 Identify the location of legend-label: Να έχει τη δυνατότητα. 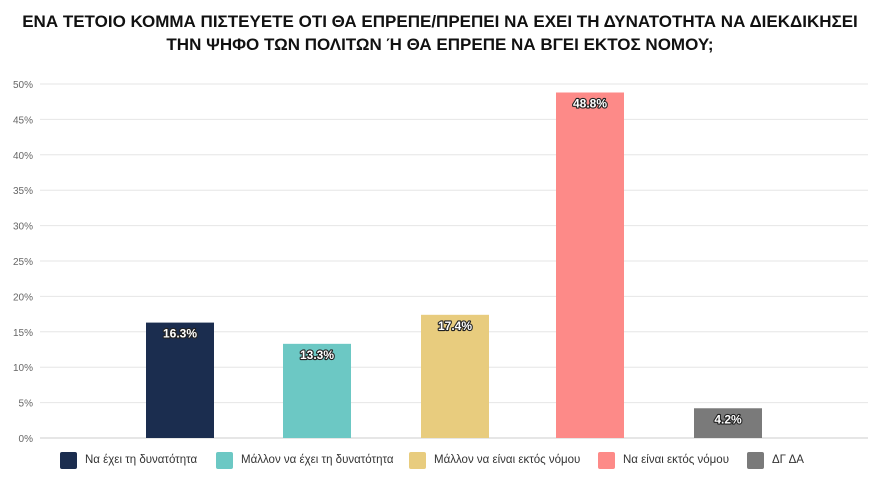
(141, 460).